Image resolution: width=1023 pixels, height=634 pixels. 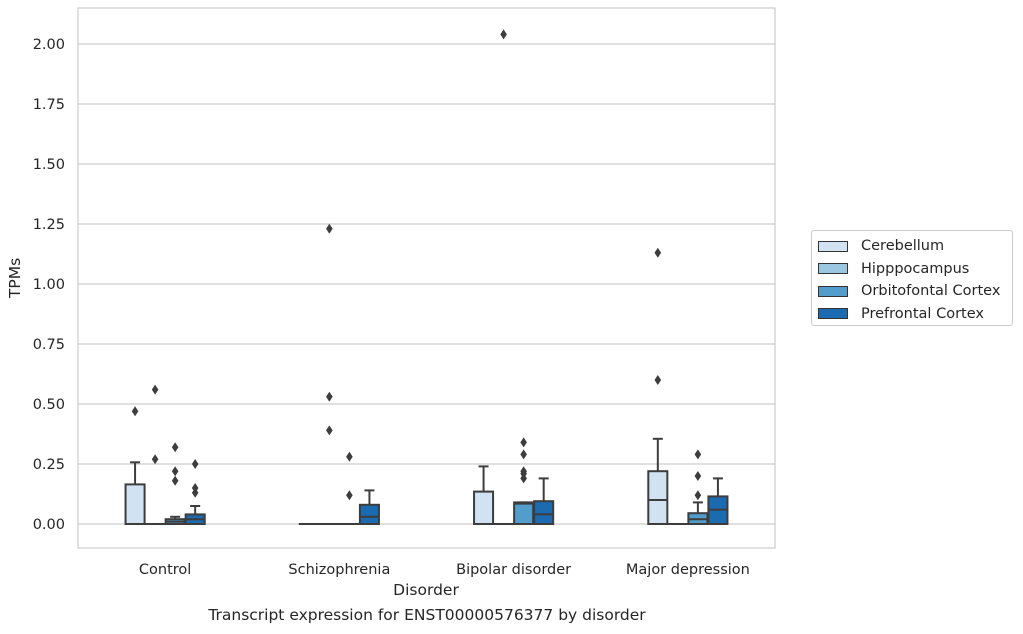 I want to click on y-tick-label: 1.50, so click(x=49, y=165).